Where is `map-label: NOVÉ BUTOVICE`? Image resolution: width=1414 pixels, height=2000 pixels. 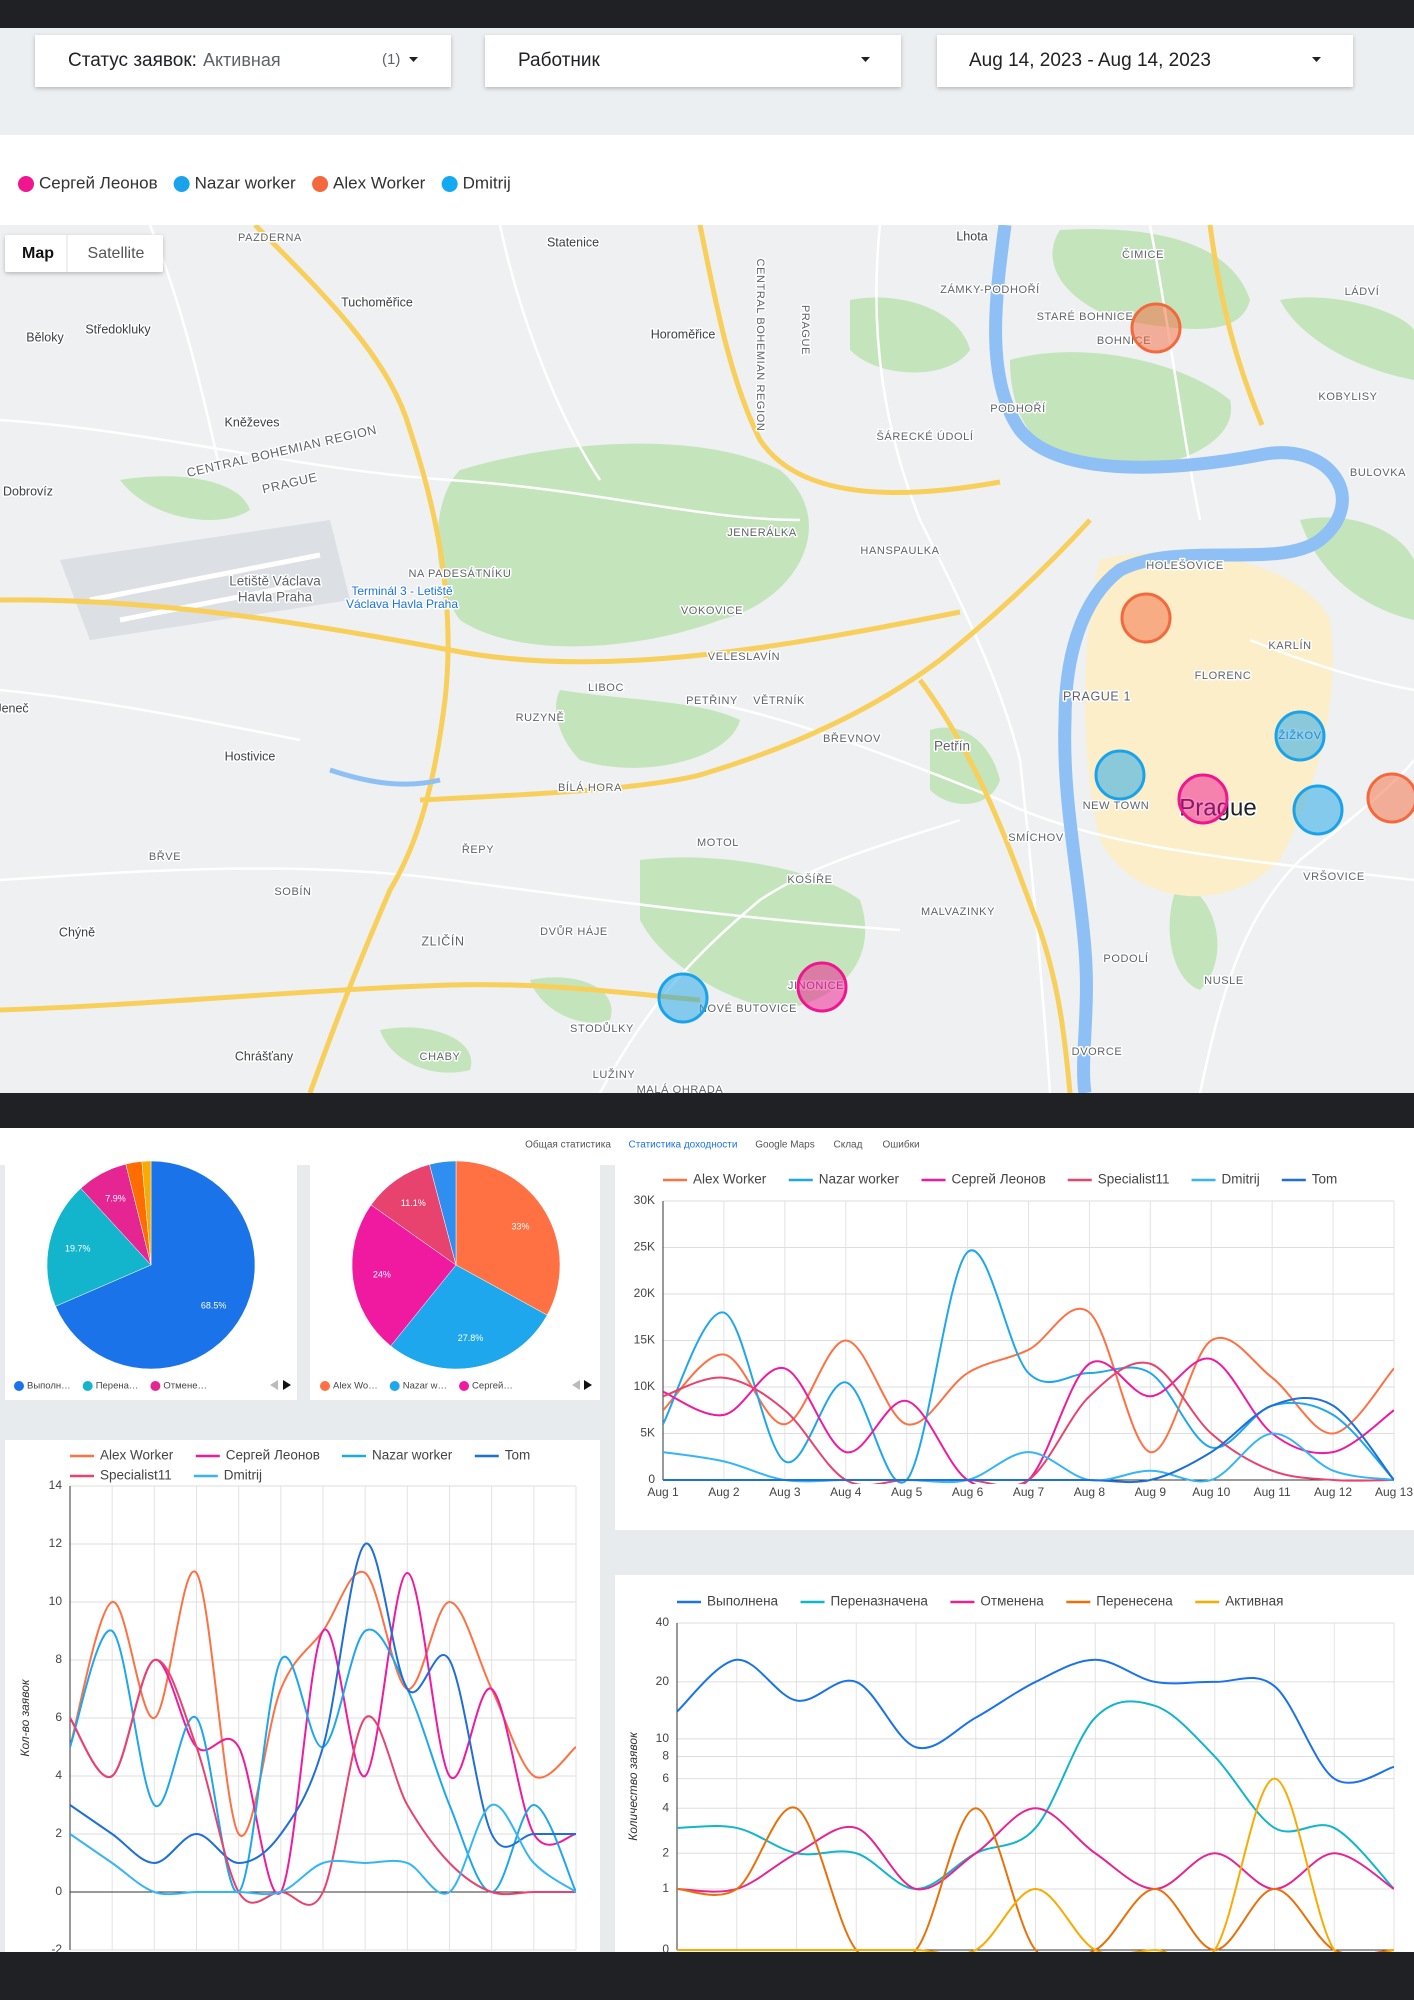
map-label: NOVÉ BUTOVICE is located at coordinates (748, 1008).